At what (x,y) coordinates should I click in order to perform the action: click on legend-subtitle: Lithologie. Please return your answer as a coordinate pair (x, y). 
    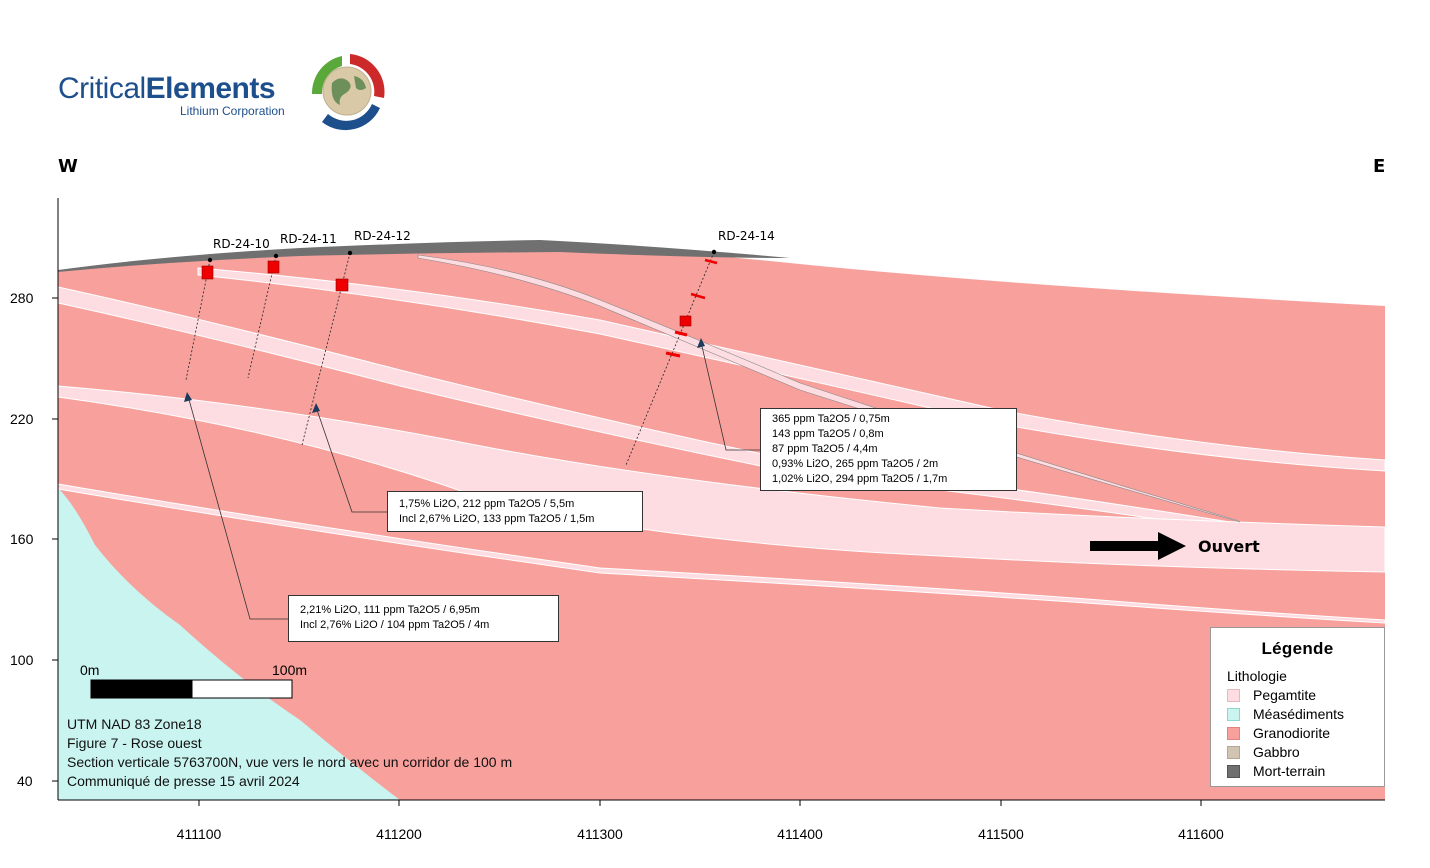
    Looking at the image, I should click on (1257, 676).